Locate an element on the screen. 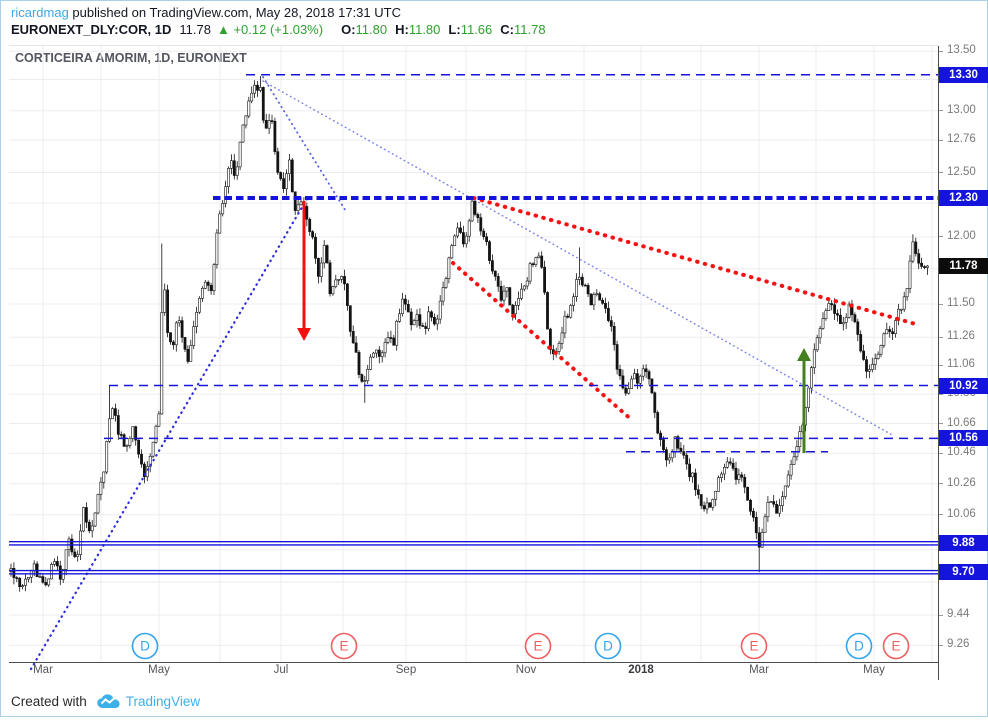 The width and height of the screenshot is (988, 723). author-link: ricardmag is located at coordinates (40, 12).